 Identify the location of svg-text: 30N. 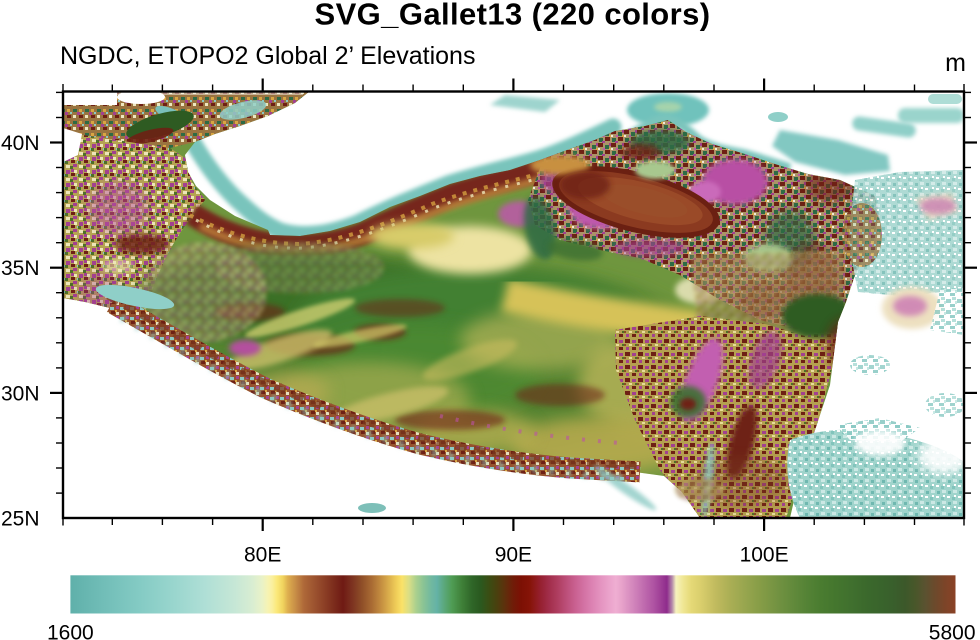
(20, 393).